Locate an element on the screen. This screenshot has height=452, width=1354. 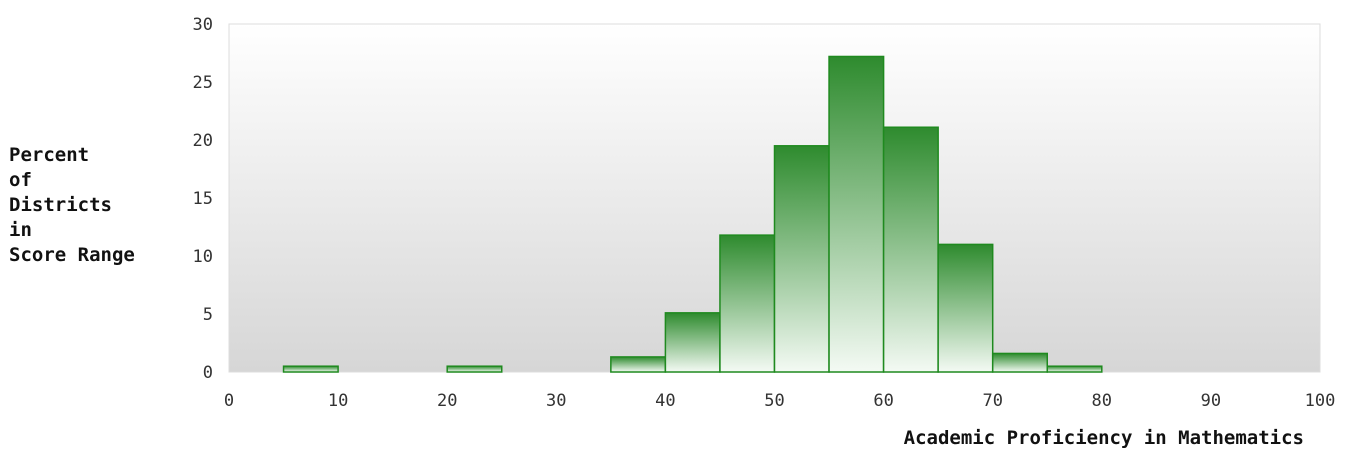
y-tick-label: 20 is located at coordinates (203, 141).